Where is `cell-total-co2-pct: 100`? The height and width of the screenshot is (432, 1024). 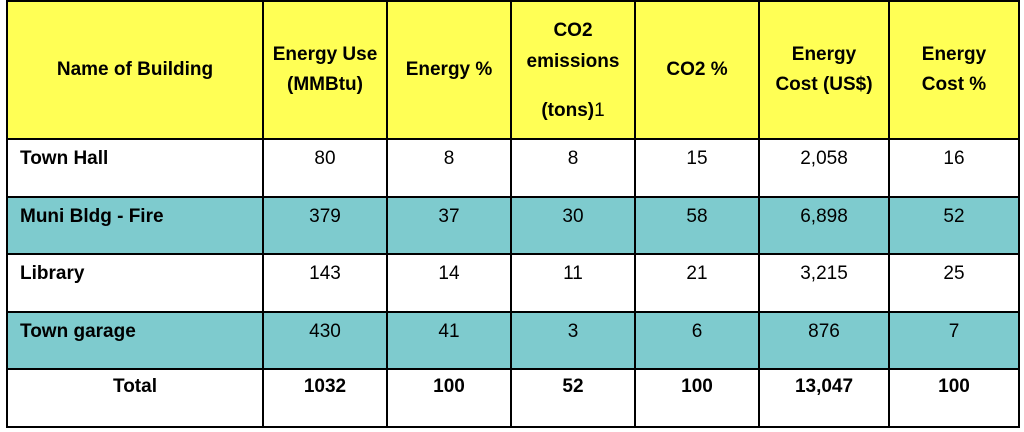 cell-total-co2-pct: 100 is located at coordinates (697, 398).